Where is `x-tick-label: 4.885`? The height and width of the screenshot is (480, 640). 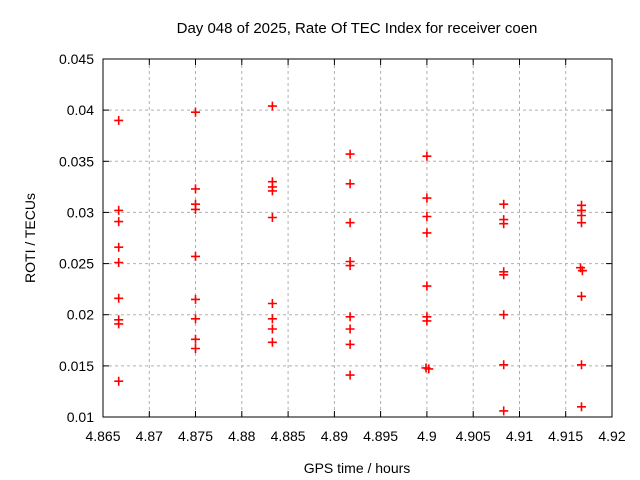 x-tick-label: 4.885 is located at coordinates (288, 436).